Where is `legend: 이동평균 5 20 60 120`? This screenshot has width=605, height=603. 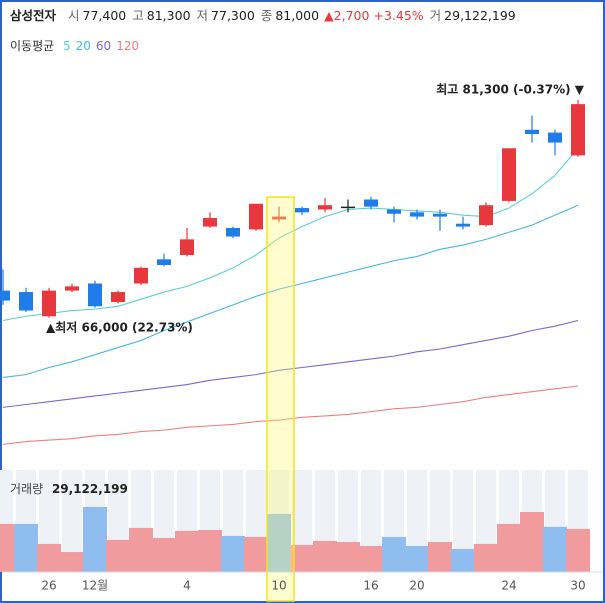
legend: 이동평균 5 20 60 120 is located at coordinates (74, 46).